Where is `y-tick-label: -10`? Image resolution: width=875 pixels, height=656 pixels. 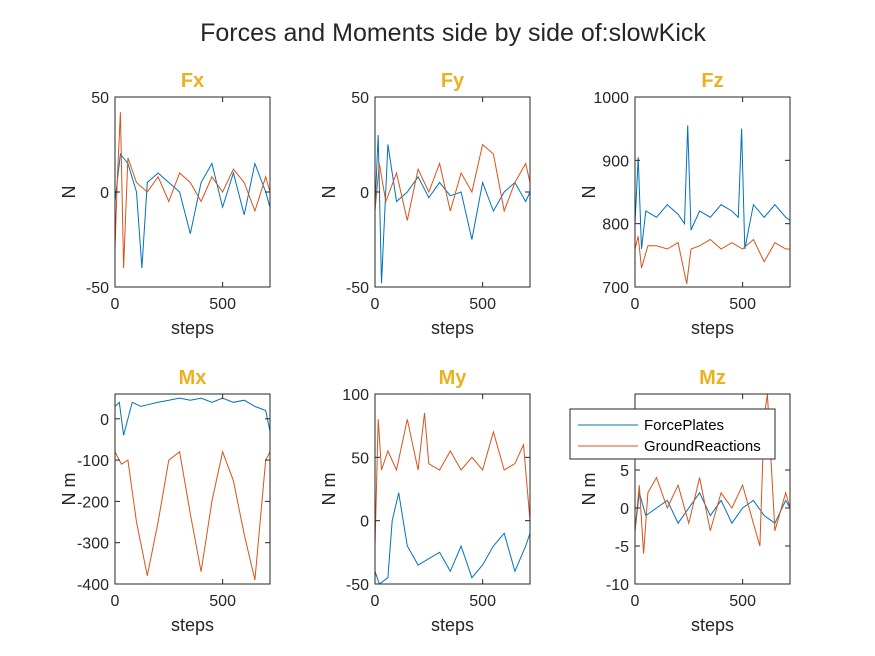 y-tick-label: -10 is located at coordinates (617, 585).